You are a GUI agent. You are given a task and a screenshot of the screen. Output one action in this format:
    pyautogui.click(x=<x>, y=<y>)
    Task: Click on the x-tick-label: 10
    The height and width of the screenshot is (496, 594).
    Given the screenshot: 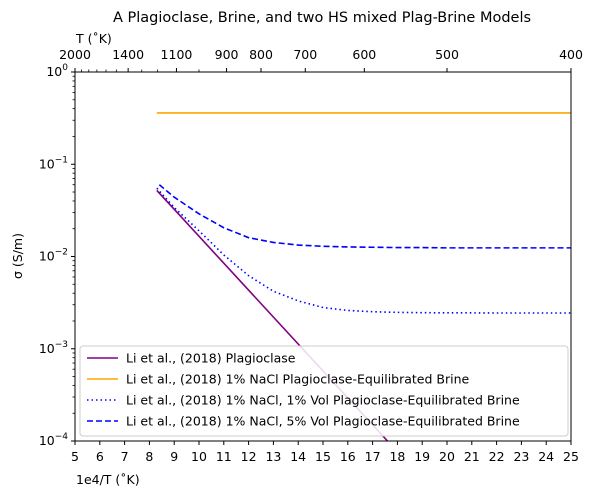 What is the action you would take?
    pyautogui.click(x=199, y=456)
    